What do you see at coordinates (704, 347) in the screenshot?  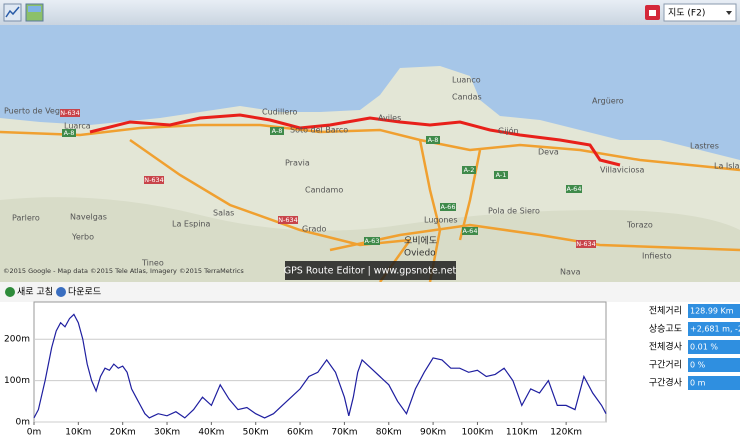 I see `stat-value: 0.01 %` at bounding box center [704, 347].